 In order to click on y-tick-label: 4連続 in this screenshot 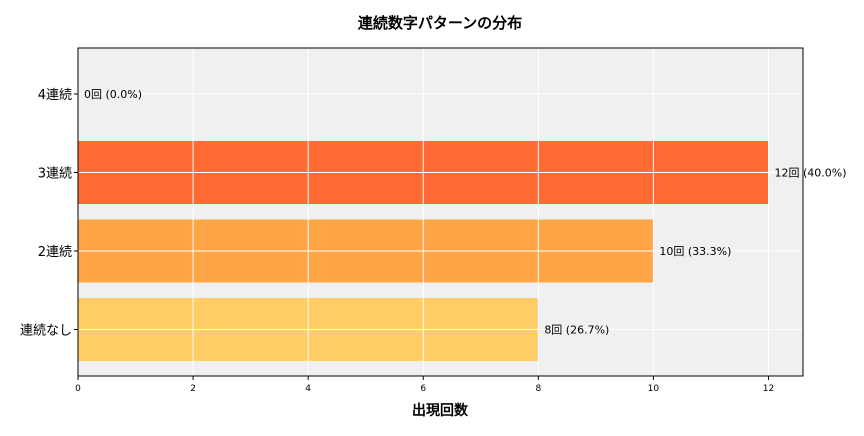, I will do `click(55, 95)`.